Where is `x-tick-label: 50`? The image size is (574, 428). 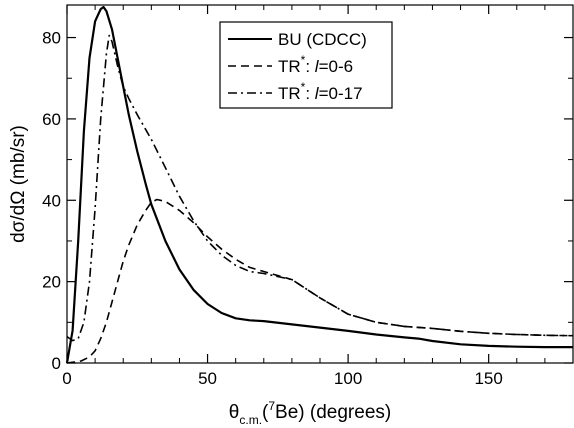 x-tick-label: 50 is located at coordinates (207, 378).